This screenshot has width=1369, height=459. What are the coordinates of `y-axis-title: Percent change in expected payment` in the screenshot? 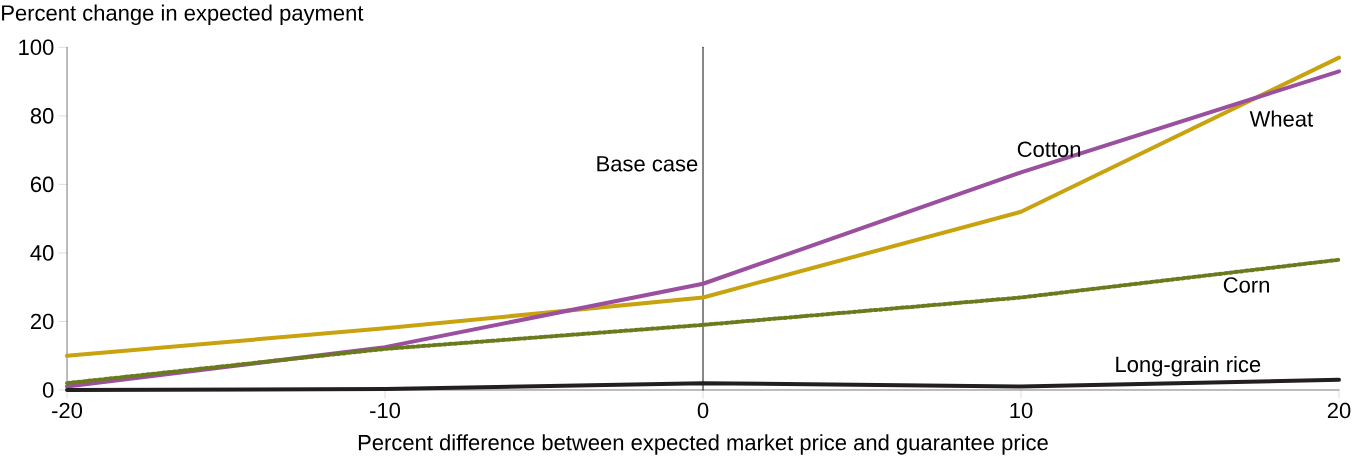 It's located at (183, 15).